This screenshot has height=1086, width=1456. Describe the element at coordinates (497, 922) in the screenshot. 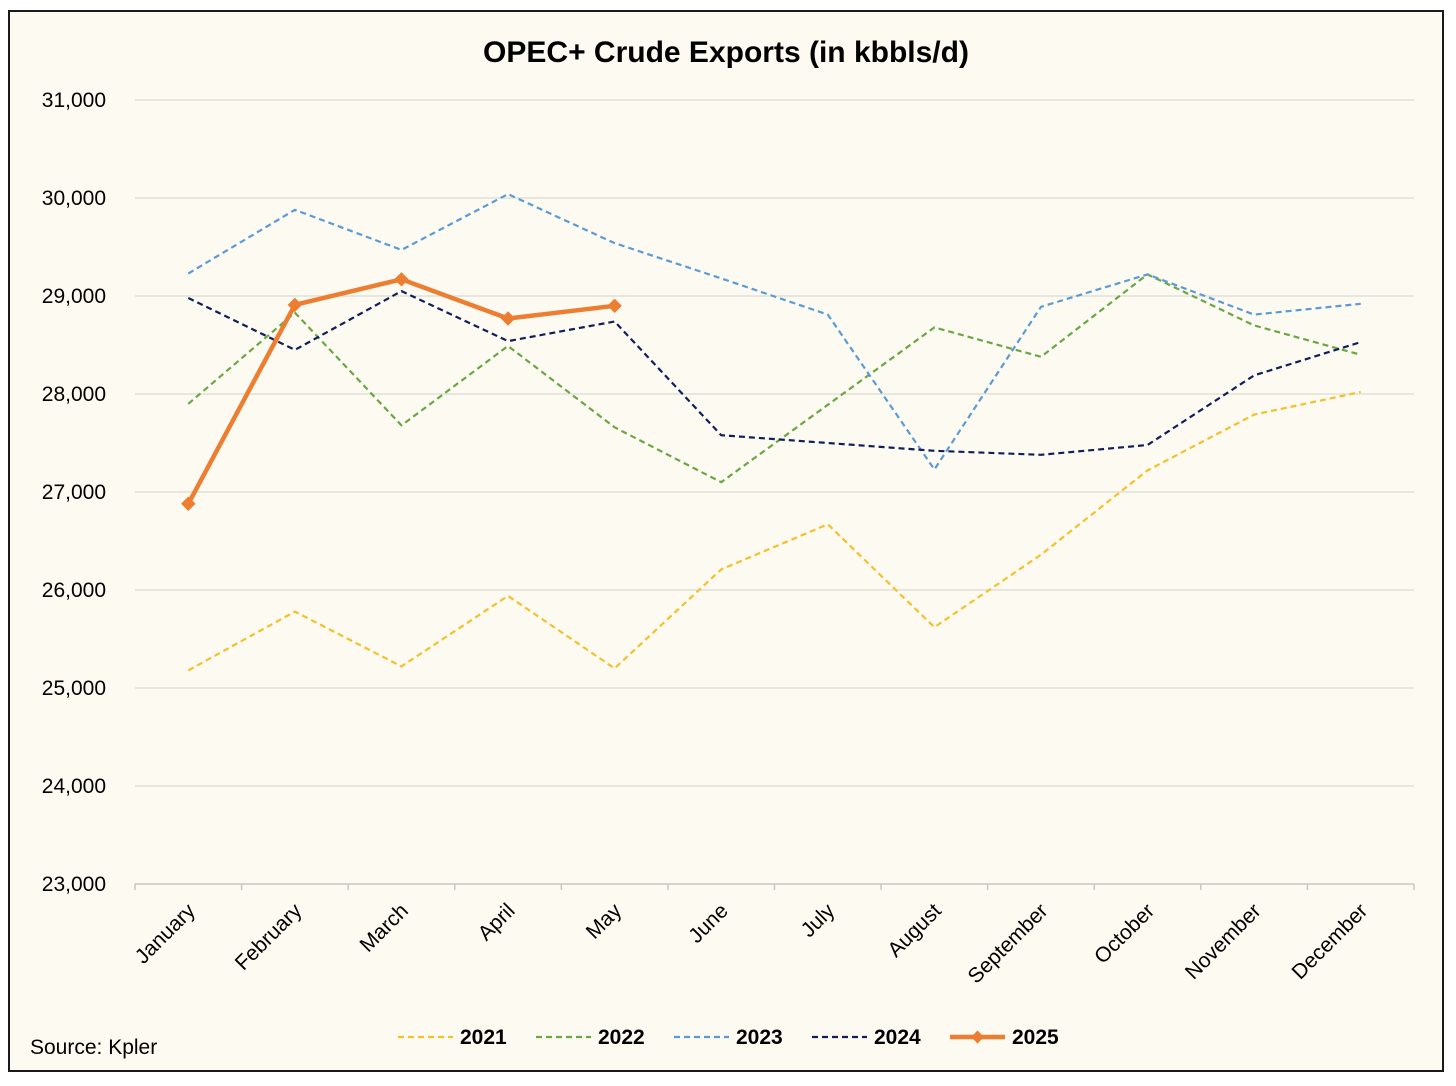

I see `x-tick-label-april: April` at that location.